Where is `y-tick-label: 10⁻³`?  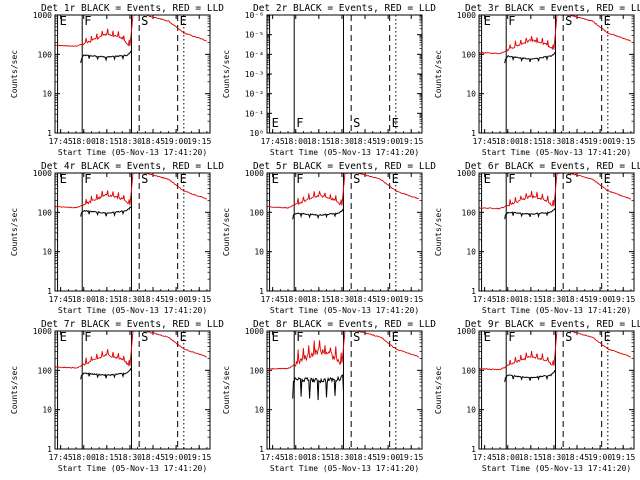
y-tick-label: 10⁻³ is located at coordinates (254, 74).